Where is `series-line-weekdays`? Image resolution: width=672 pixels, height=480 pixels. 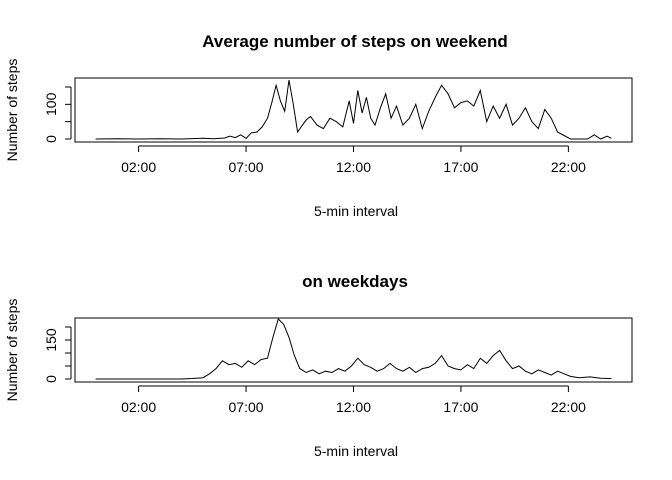 series-line-weekdays is located at coordinates (353, 349).